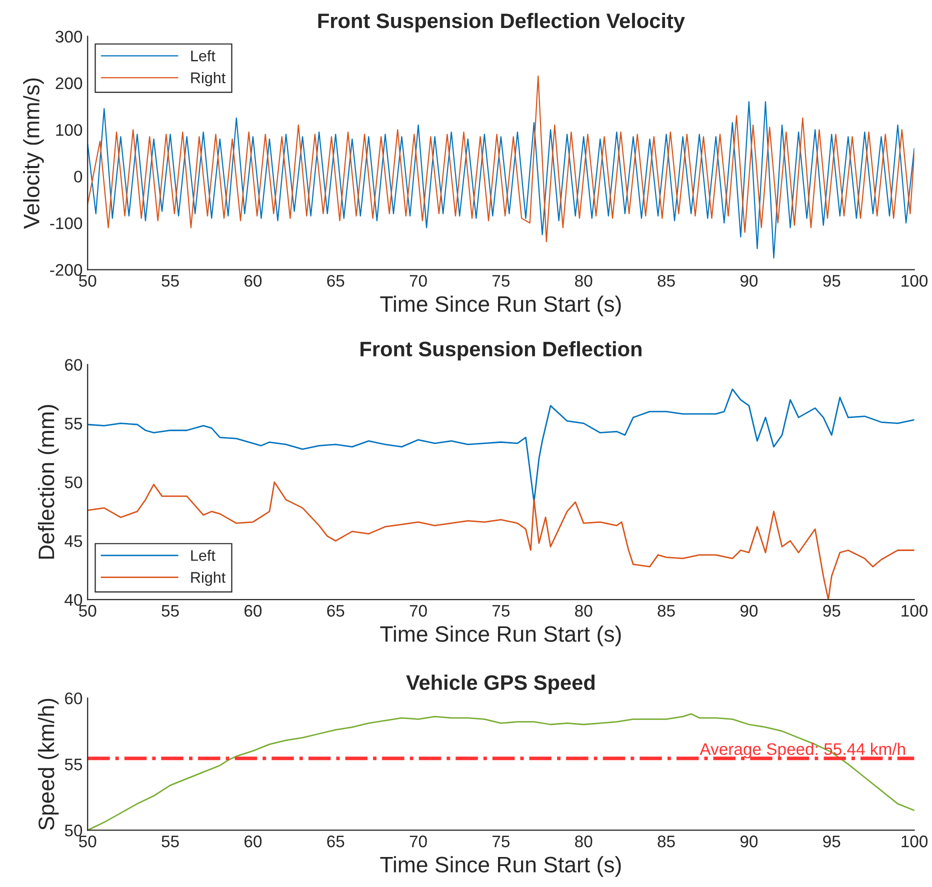 This screenshot has width=932, height=887. I want to click on y-axis-title: Deflection (mm), so click(48, 482).